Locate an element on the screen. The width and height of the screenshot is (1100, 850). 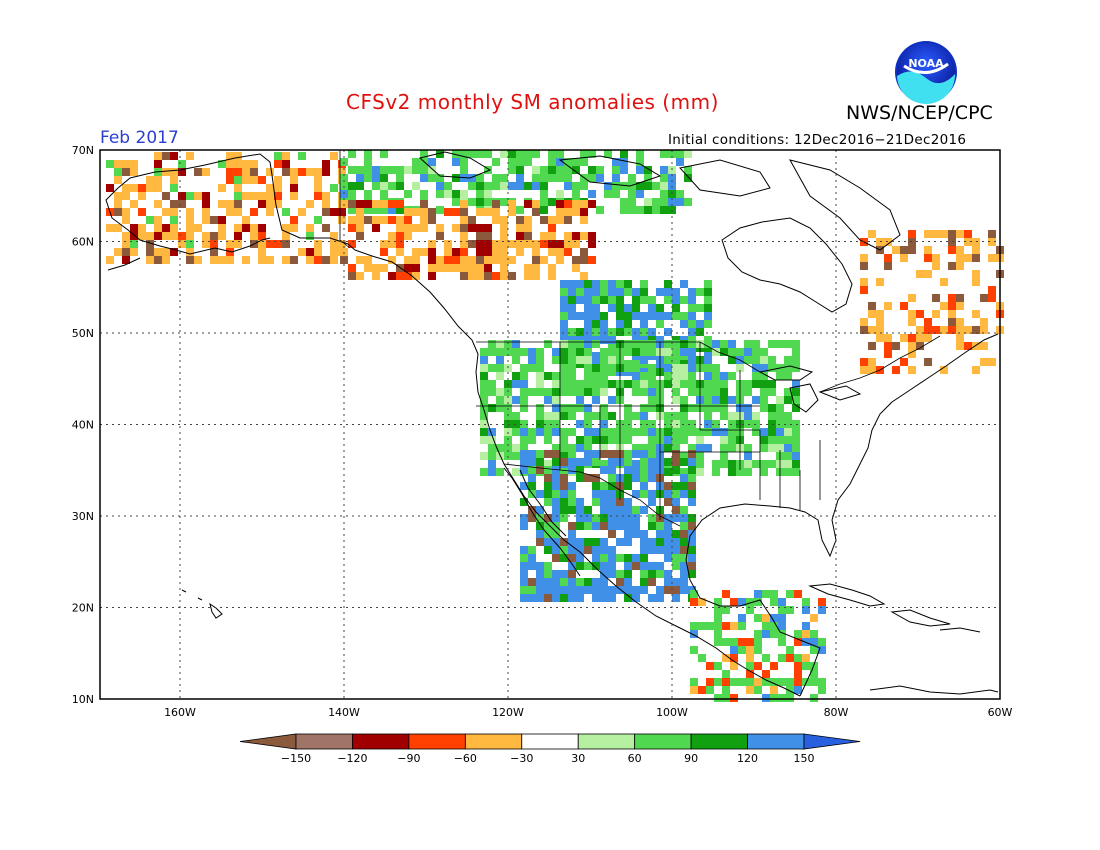
colorbar: −150 −120 −90 −60 −30 30 60 90 120 150 is located at coordinates (550, 749).